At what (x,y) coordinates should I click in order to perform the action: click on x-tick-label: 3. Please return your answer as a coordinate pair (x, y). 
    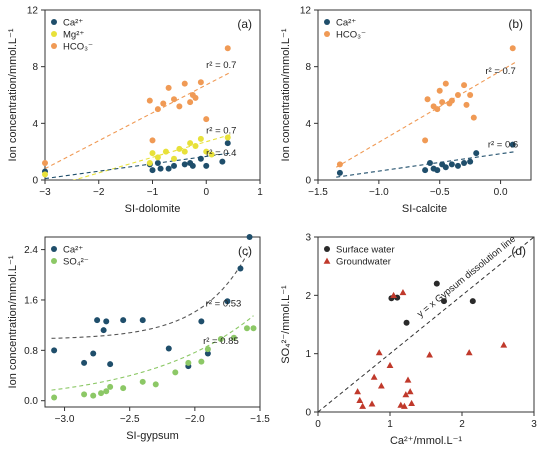
    Looking at the image, I should click on (534, 424).